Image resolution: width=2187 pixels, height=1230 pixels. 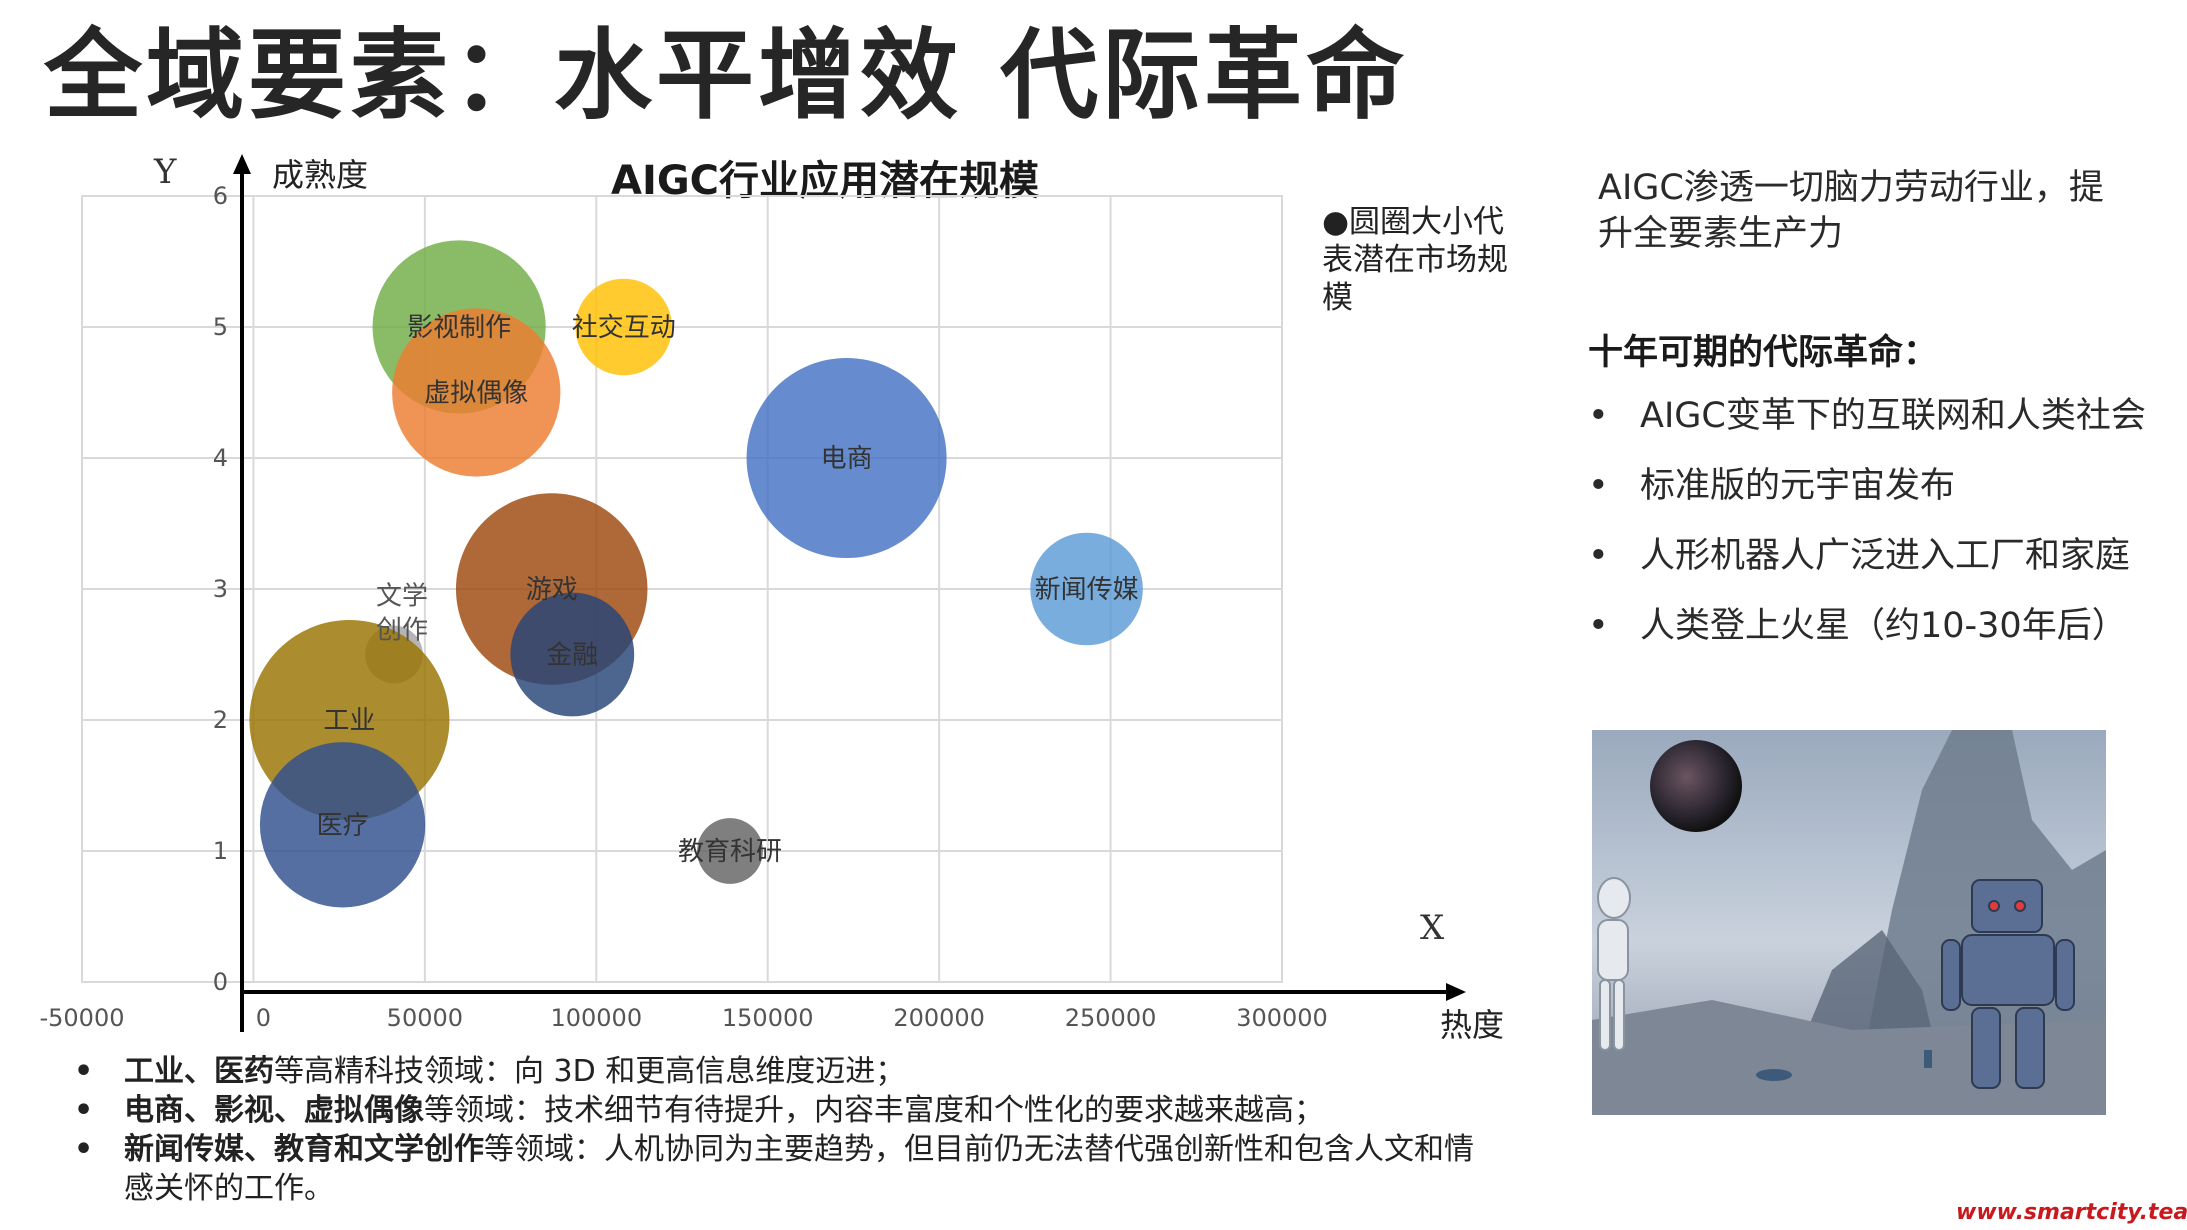 I want to click on x-tick-label: 50000, so click(x=425, y=1018).